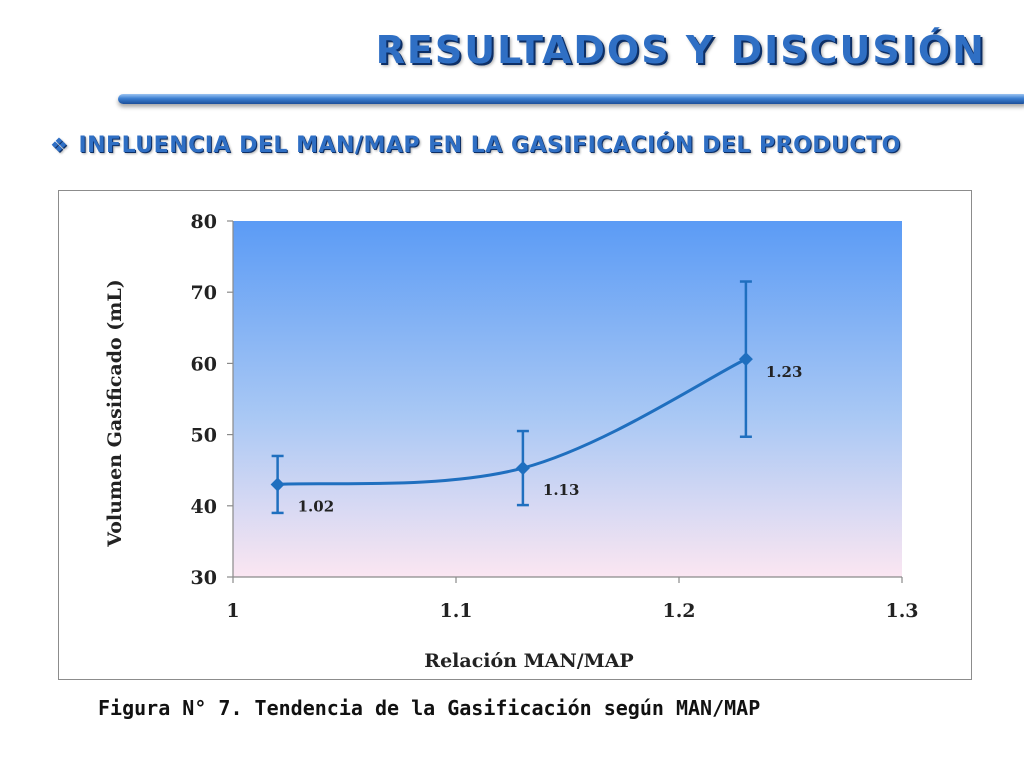 This screenshot has width=1024, height=768. What do you see at coordinates (678, 611) in the screenshot?
I see `x-tick-label: 1.2` at bounding box center [678, 611].